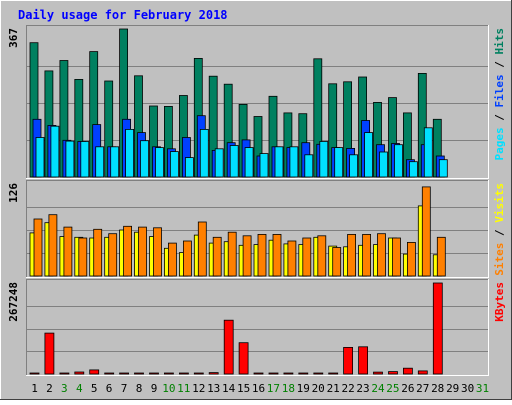 The image size is (512, 405). I want to click on x-tick-label-day-17: 17, so click(273, 388).